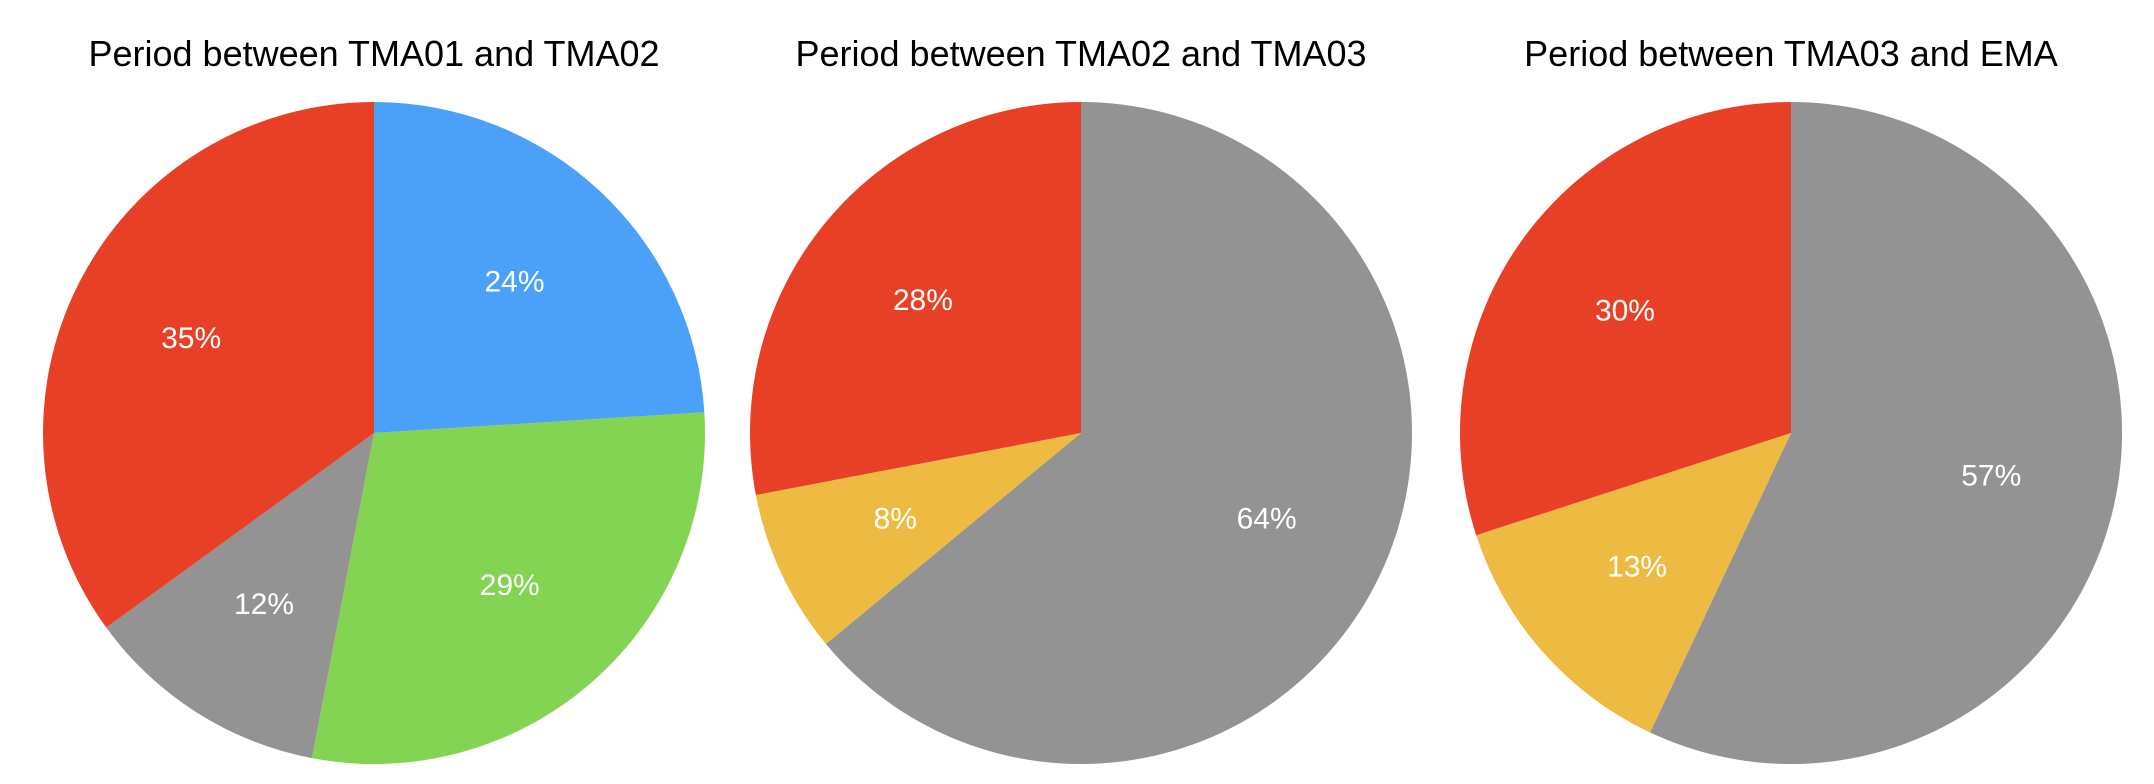 This screenshot has width=2154, height=784. I want to click on slice-label: 30%, so click(1625, 310).